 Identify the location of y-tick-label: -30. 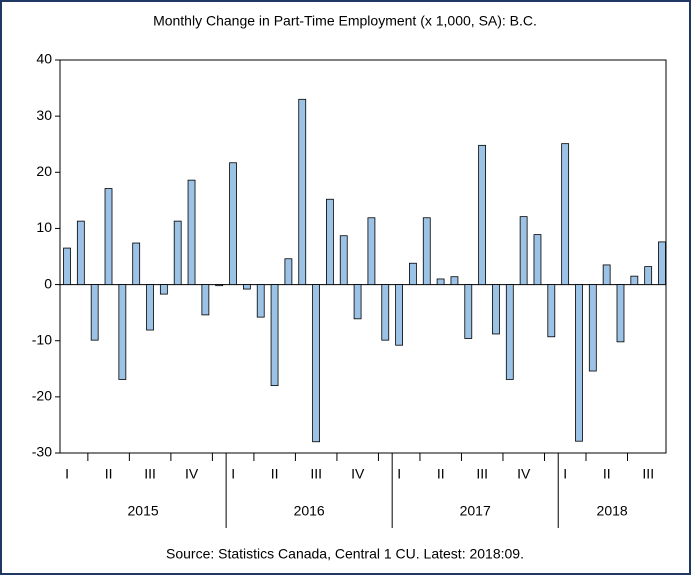
(42, 452).